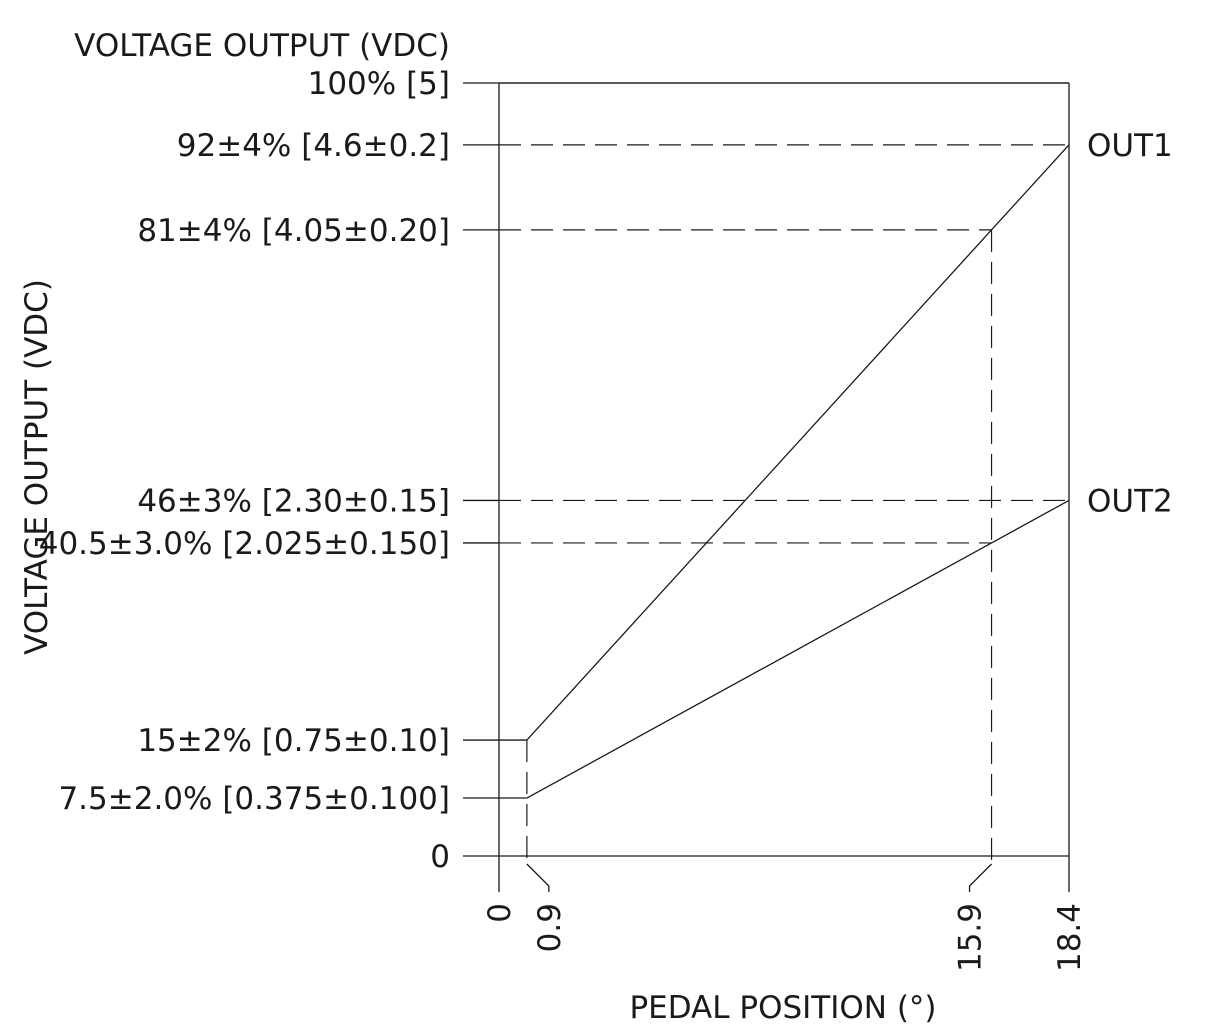  What do you see at coordinates (293, 231) in the screenshot?
I see `y-tick-label-5: 81±4% [4.05±0.20]` at bounding box center [293, 231].